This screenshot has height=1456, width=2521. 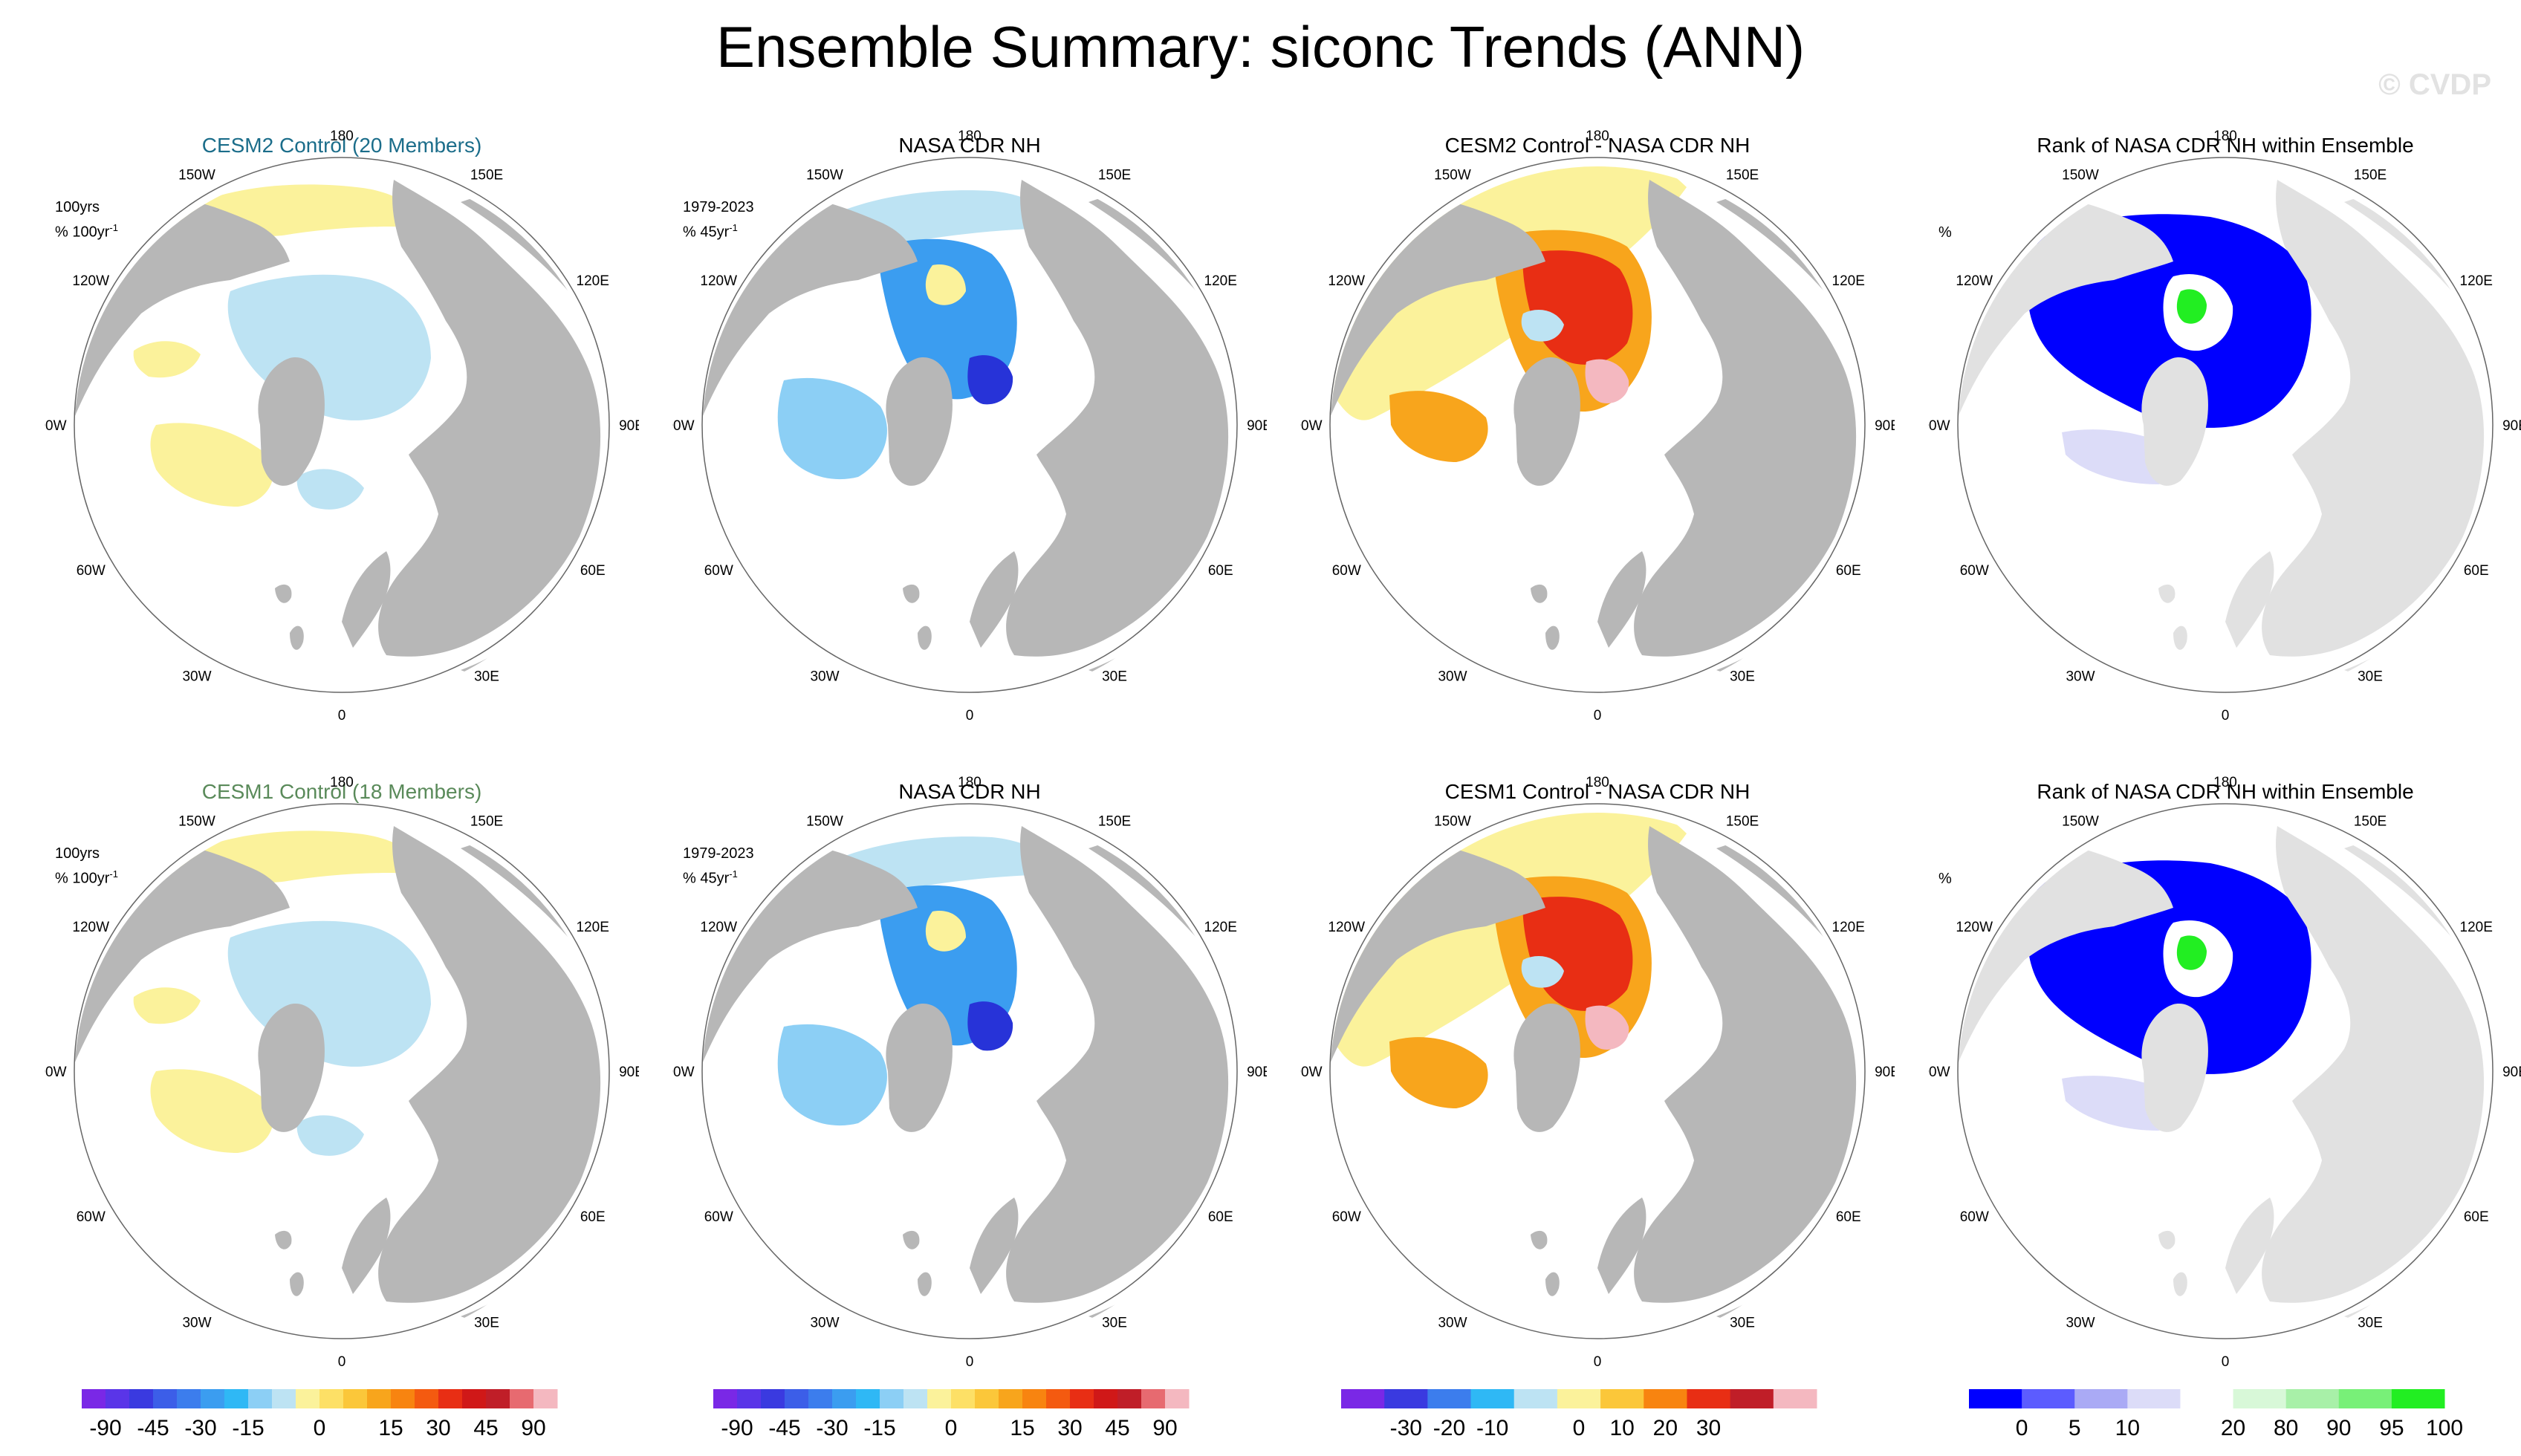 What do you see at coordinates (969, 792) in the screenshot?
I see `panel-title: NASA CDR NH` at bounding box center [969, 792].